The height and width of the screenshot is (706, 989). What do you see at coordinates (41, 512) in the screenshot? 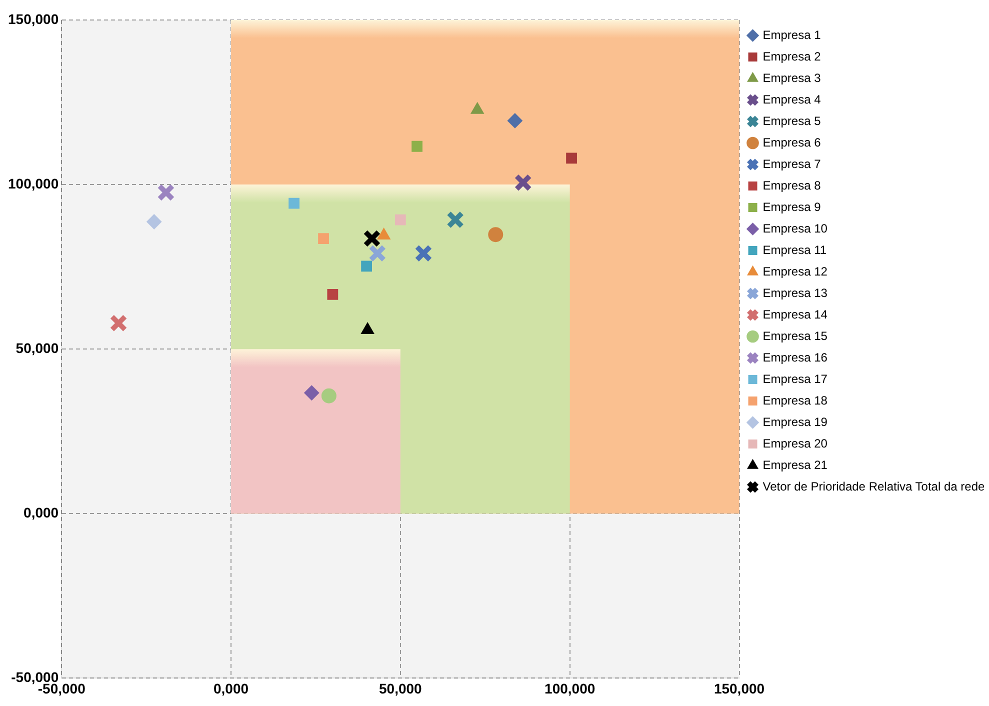
I see `y-tick-label: 0,000` at bounding box center [41, 512].